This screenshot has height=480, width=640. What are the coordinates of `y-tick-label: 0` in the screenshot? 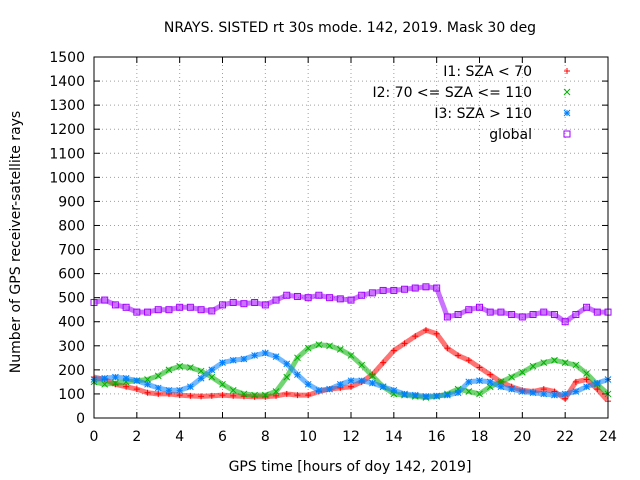 It's located at (80, 419).